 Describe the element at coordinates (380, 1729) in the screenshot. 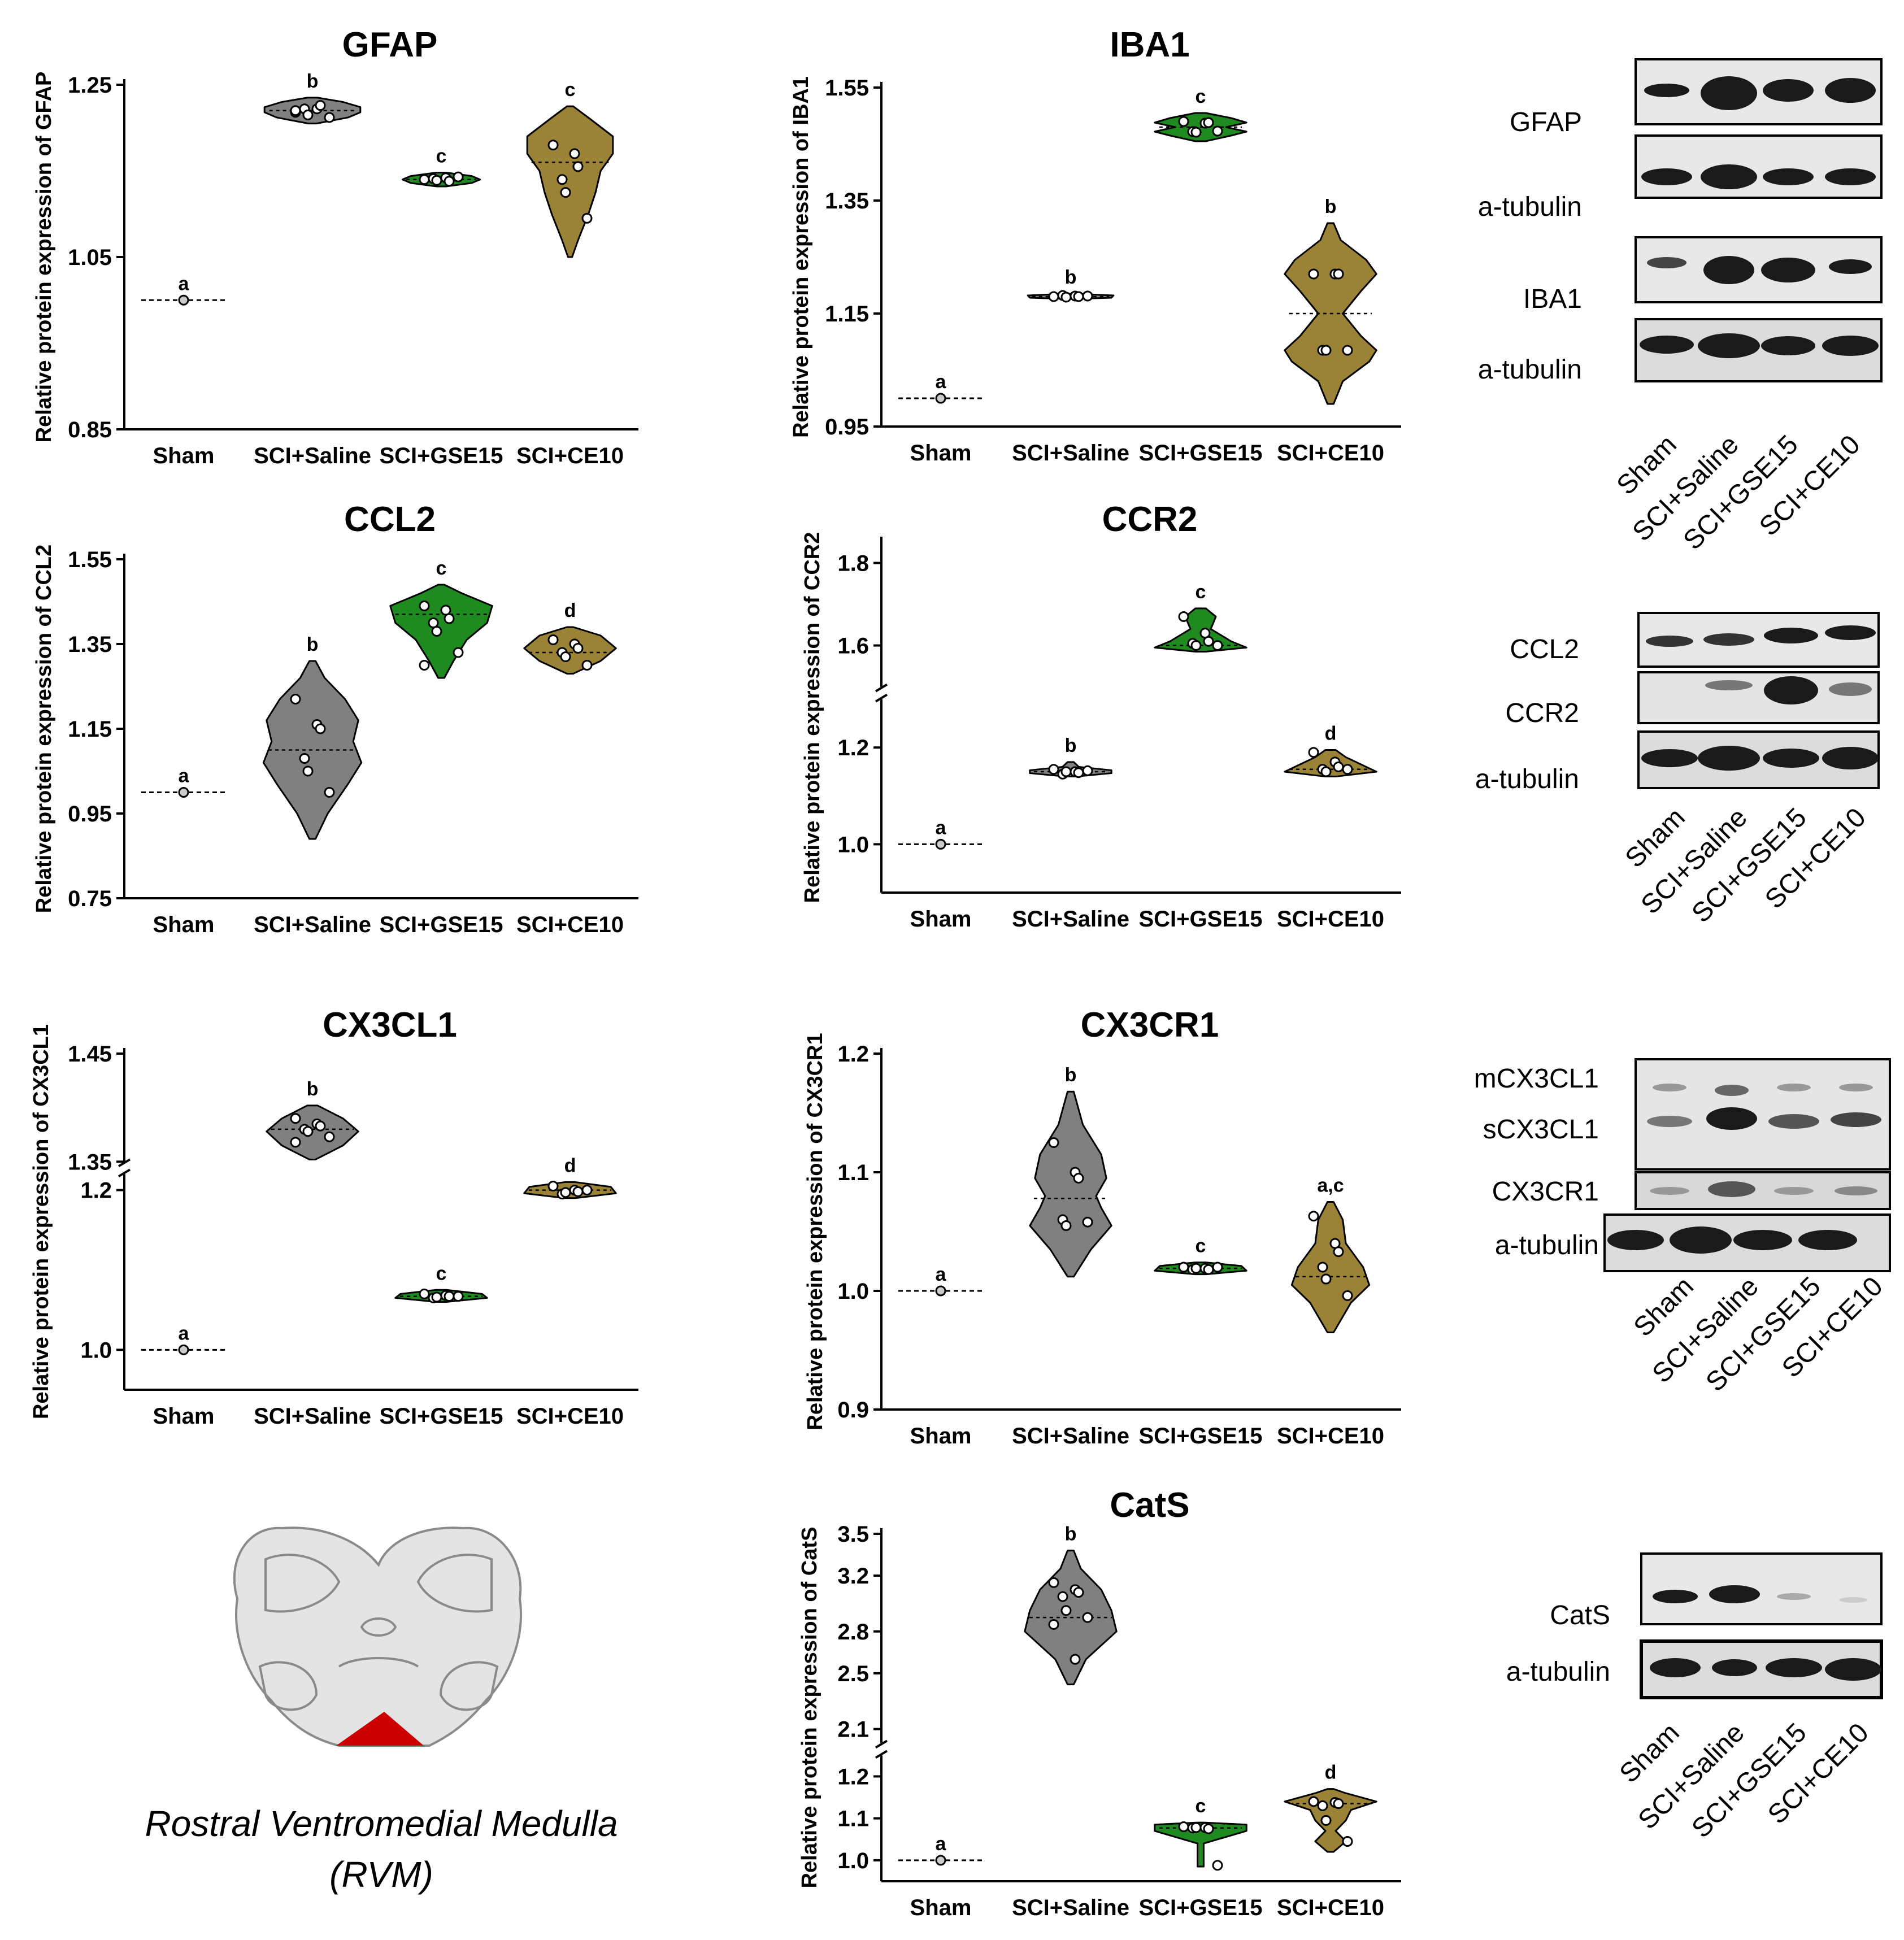

I see `rvm-highlight` at that location.